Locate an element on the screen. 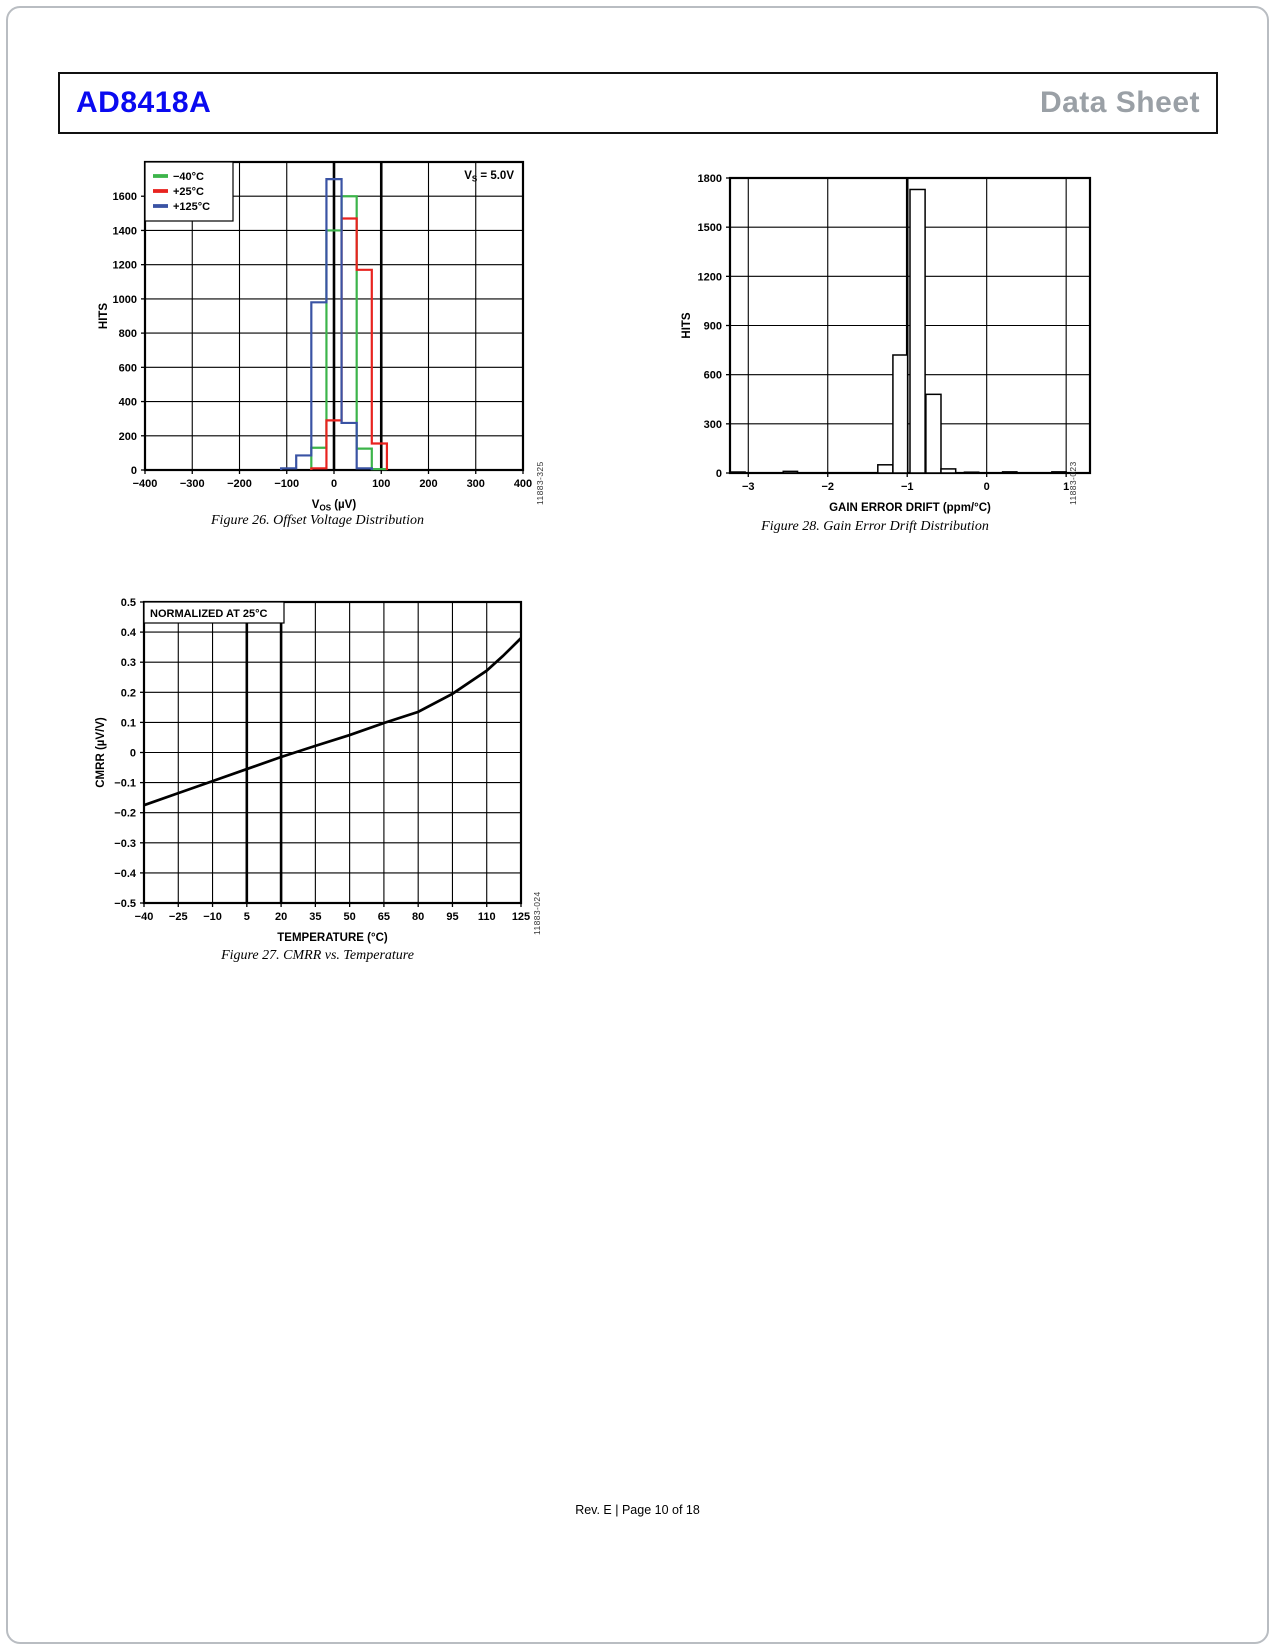 Image resolution: width=1275 pixels, height=1650 pixels. svg-text: 0.4 is located at coordinates (129, 633).